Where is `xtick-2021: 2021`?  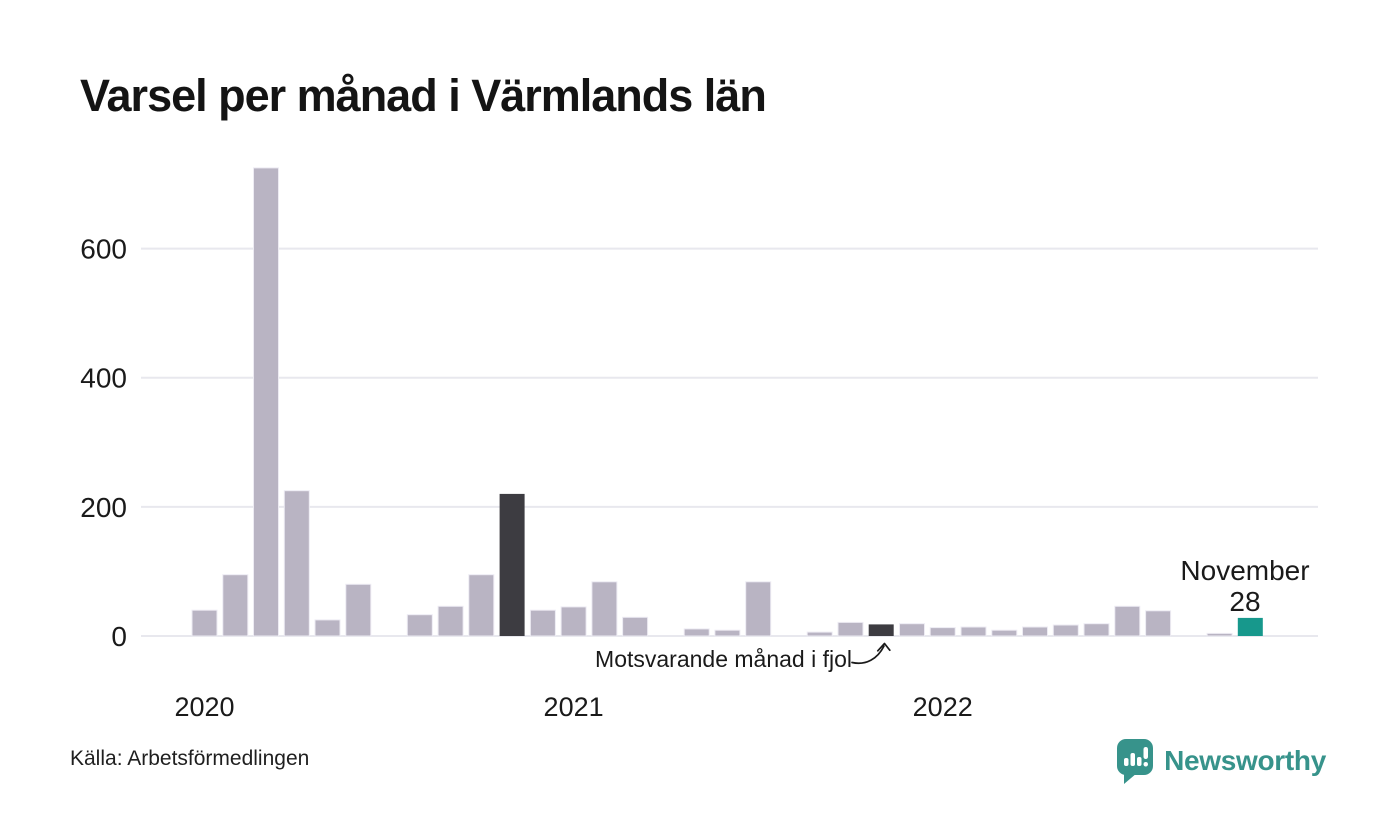 xtick-2021: 2021 is located at coordinates (574, 707).